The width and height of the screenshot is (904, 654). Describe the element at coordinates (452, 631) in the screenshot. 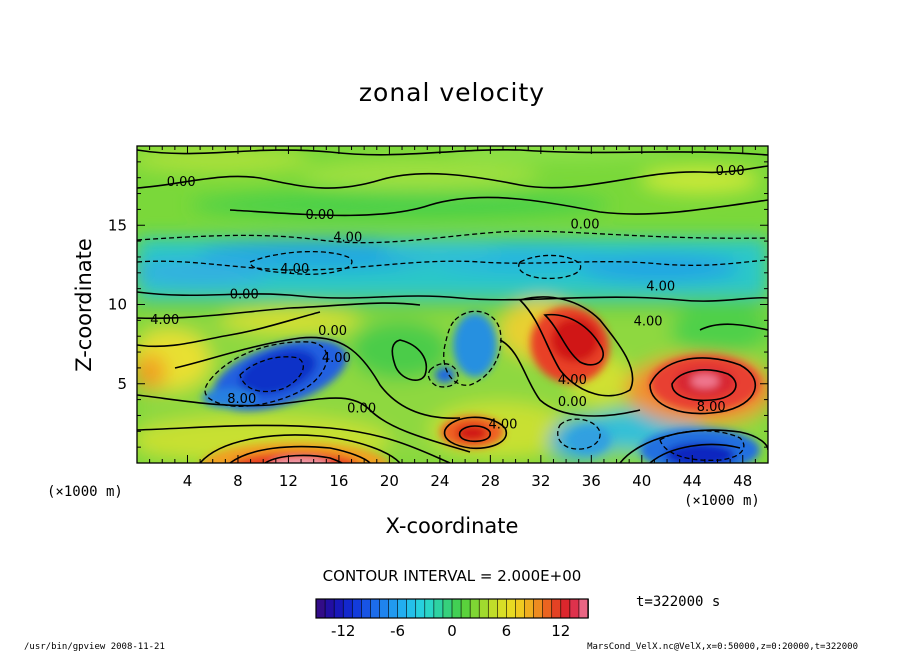

I see `colorbar-tick-label: 0` at that location.